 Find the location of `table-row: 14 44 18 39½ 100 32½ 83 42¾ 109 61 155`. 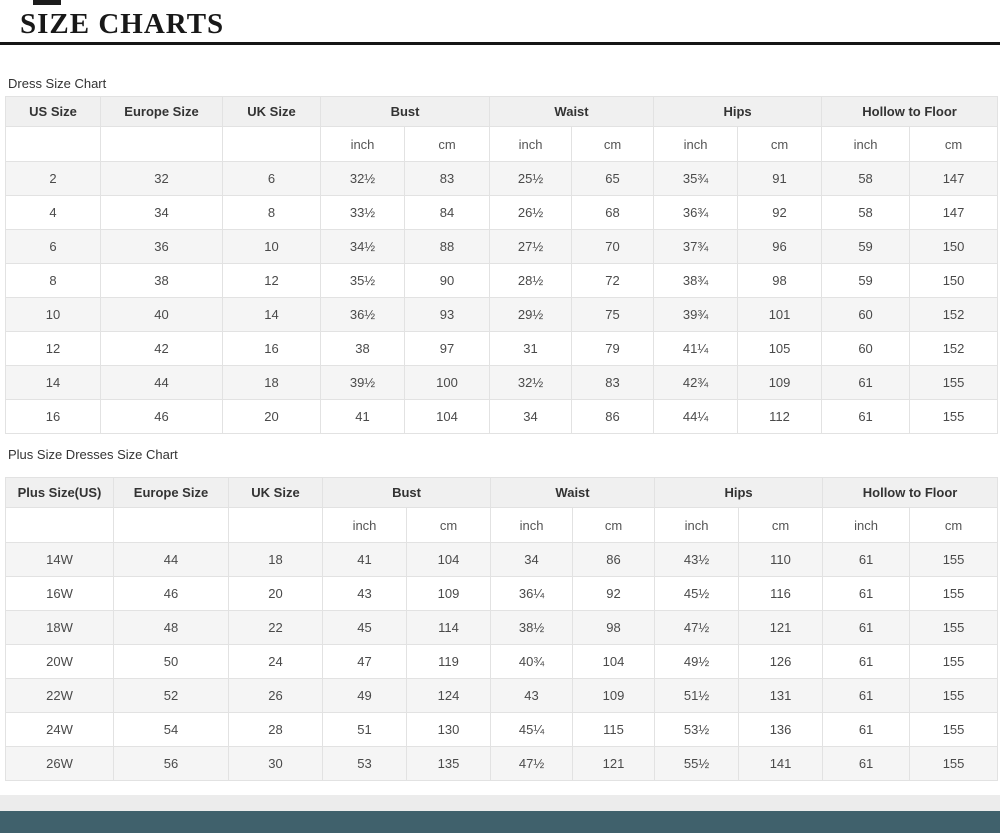

table-row: 14 44 18 39½ 100 32½ 83 42¾ 109 61 155 is located at coordinates (502, 382).